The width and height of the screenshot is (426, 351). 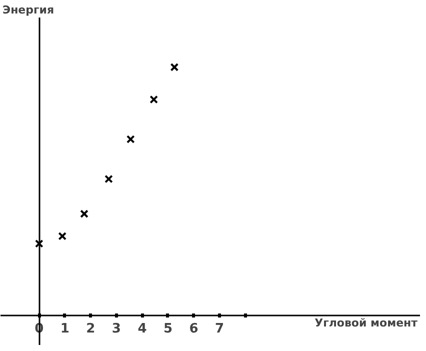 I want to click on y-axis-title: Энергия, so click(x=28, y=10).